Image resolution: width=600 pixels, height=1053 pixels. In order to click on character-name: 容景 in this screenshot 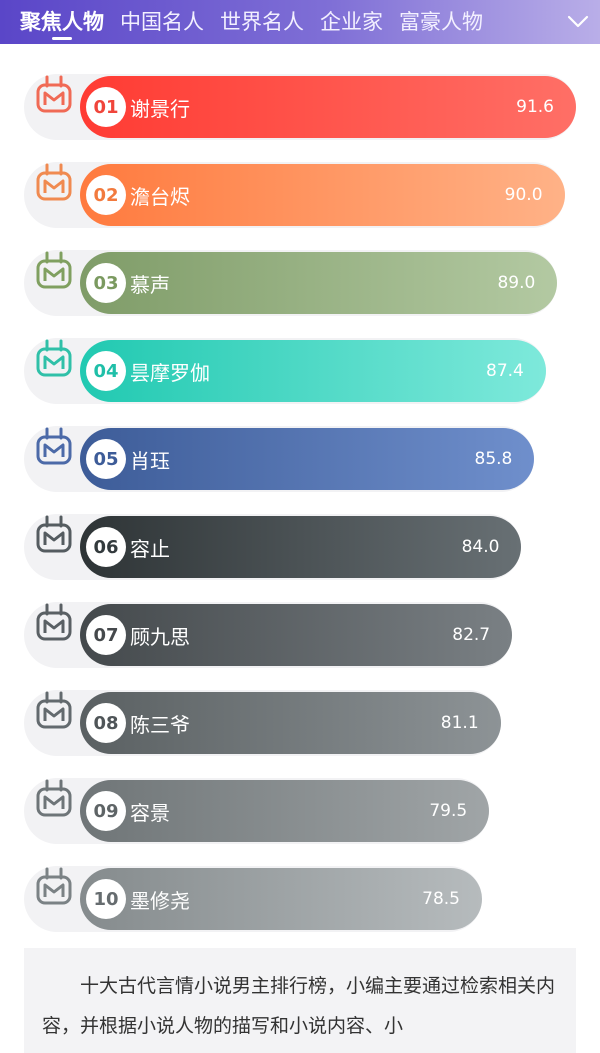, I will do `click(150, 812)`.